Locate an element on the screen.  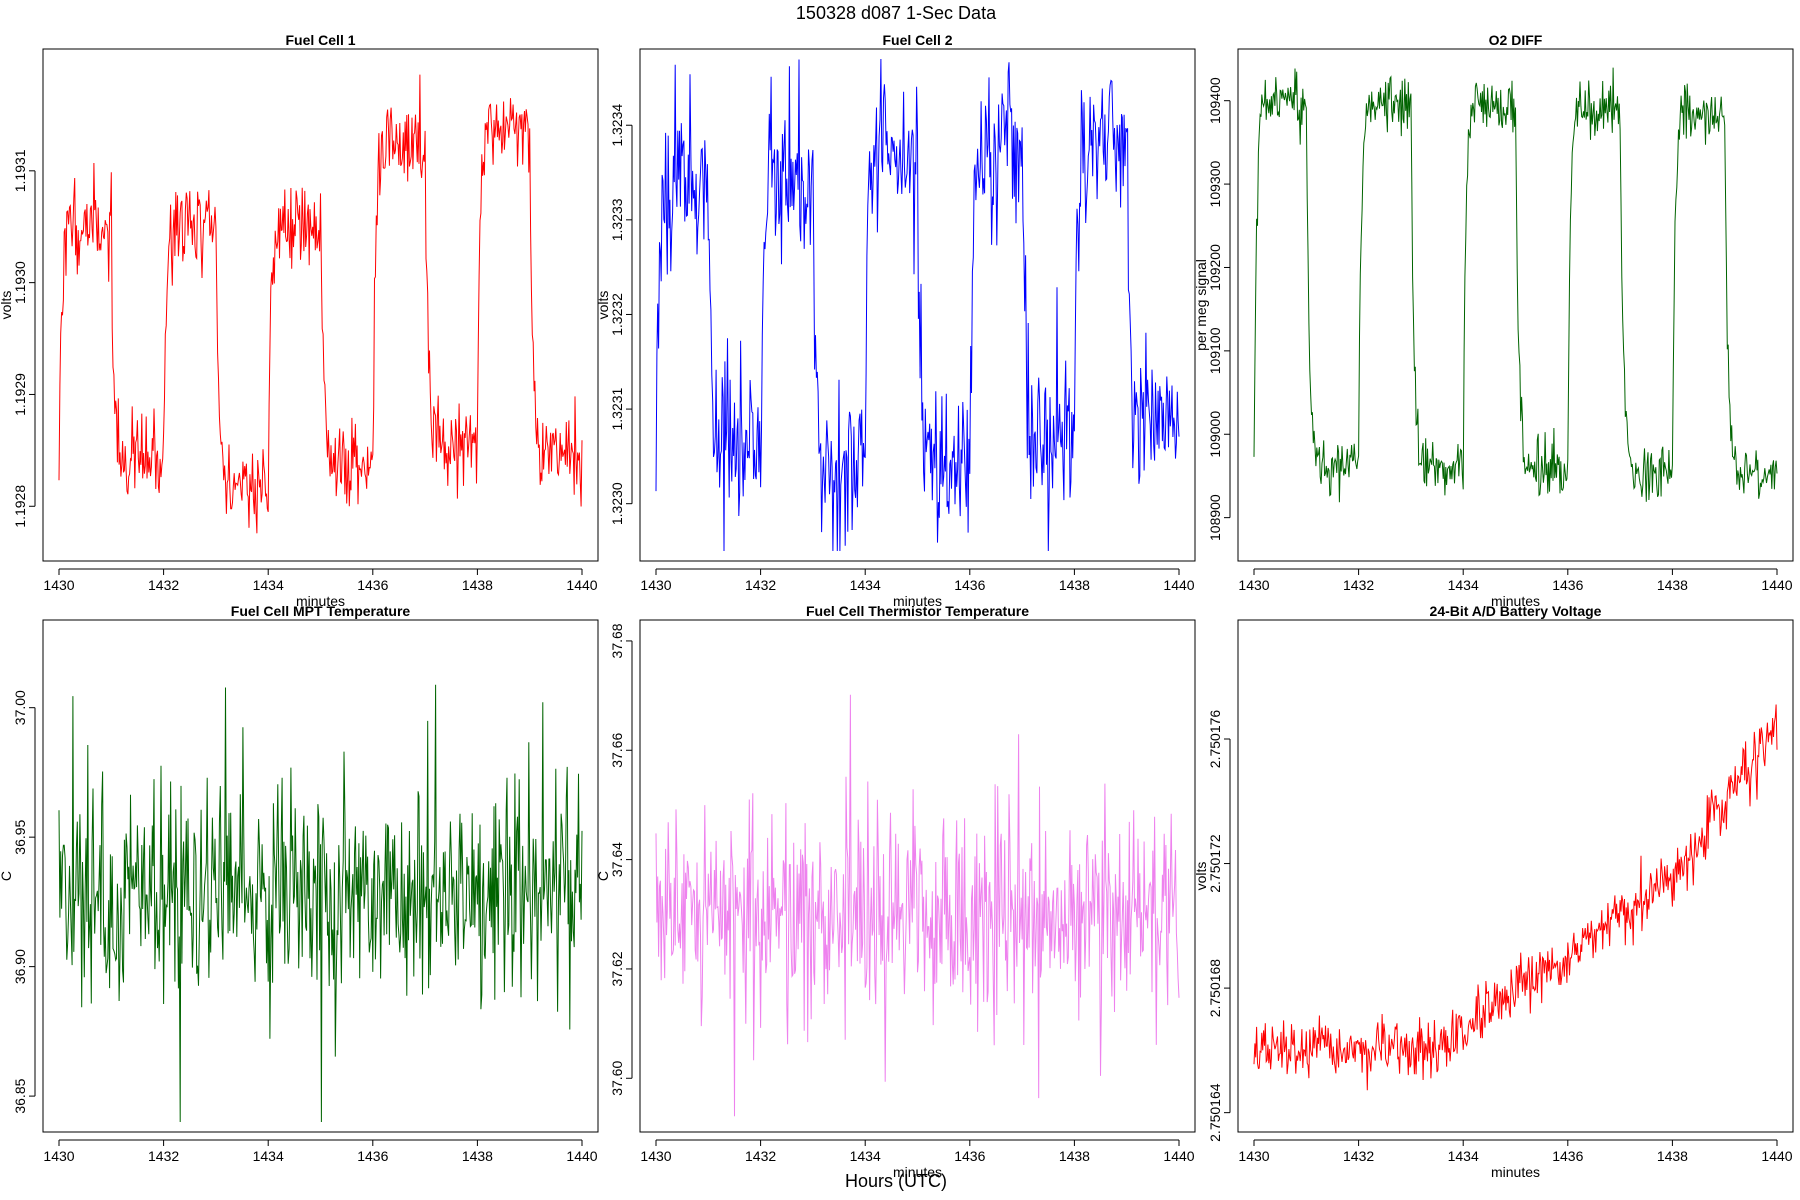
y-tick-label: 109400 is located at coordinates (1215, 100).